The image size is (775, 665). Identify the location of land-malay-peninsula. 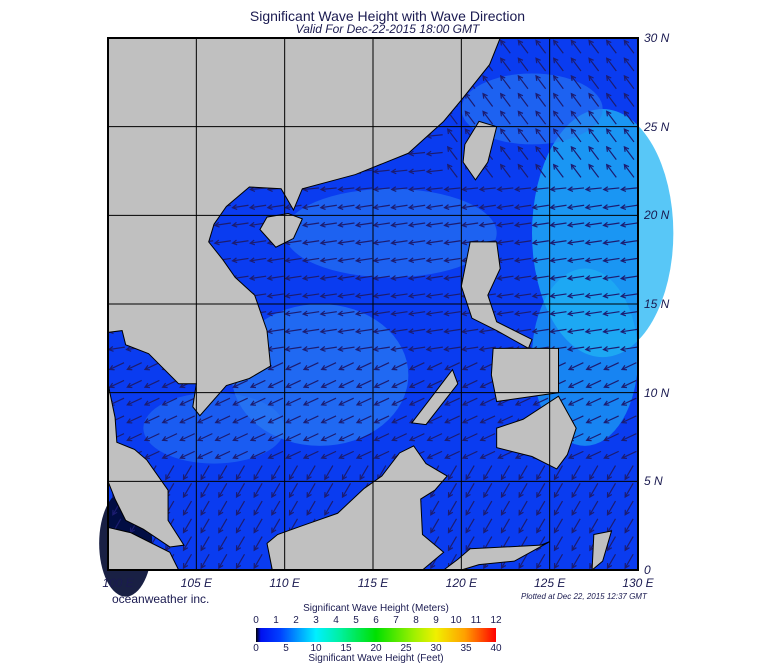
(146, 465).